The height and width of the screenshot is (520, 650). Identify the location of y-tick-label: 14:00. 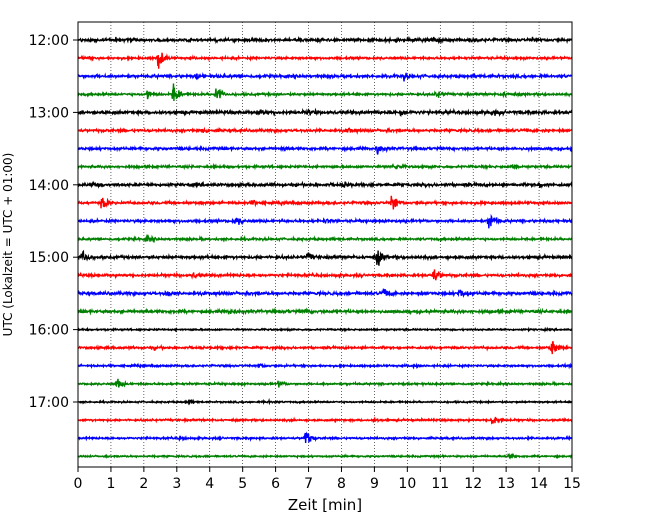
(49, 186).